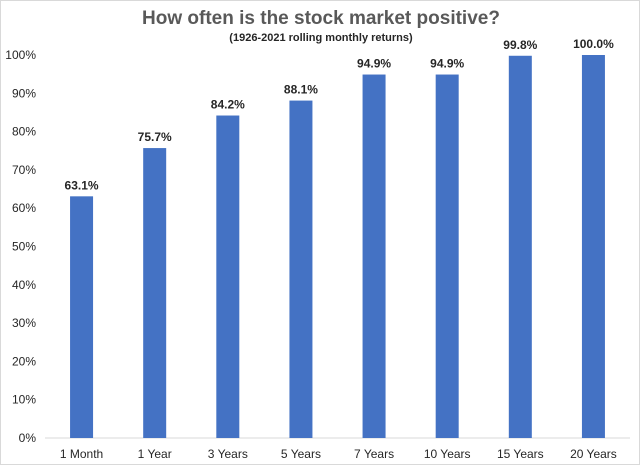  I want to click on y-tick-label: 30%, so click(24, 323).